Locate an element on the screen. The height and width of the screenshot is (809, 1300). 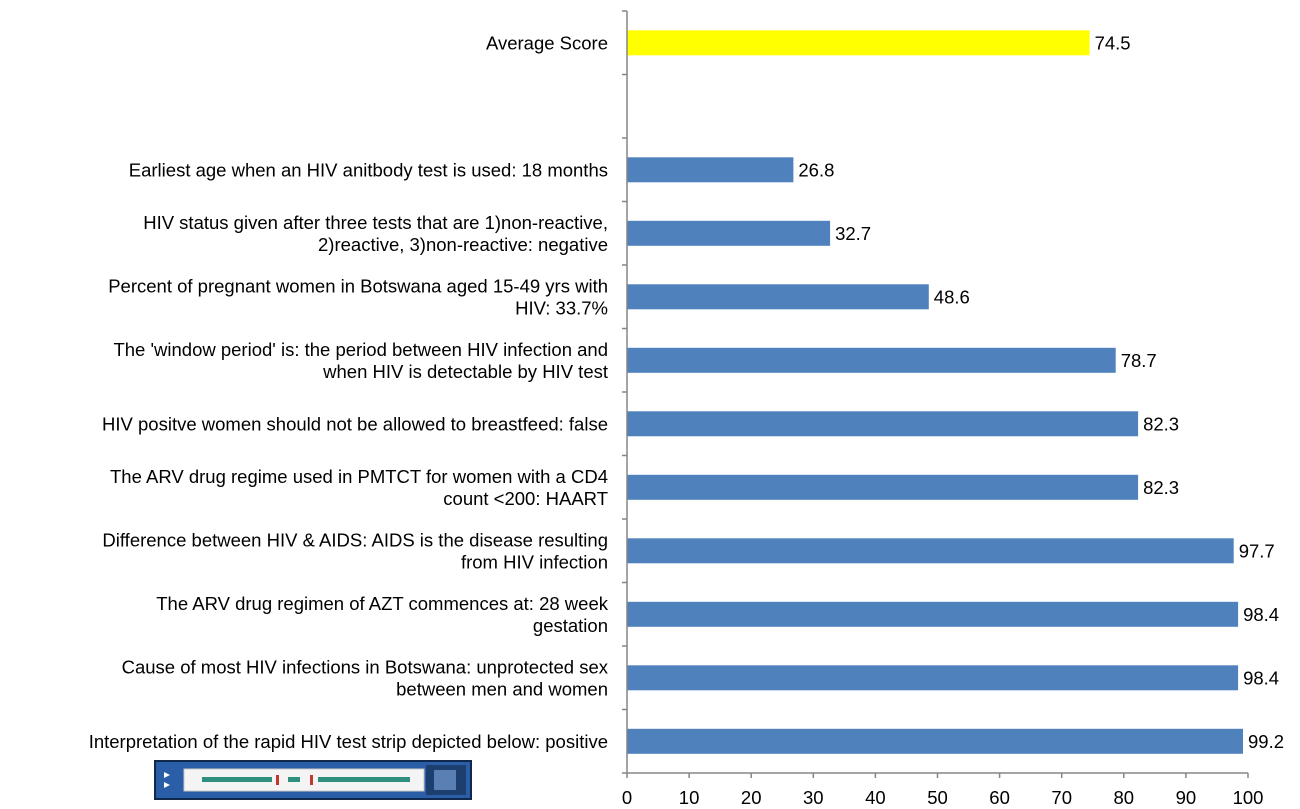
sample-window is located at coordinates (304, 780).